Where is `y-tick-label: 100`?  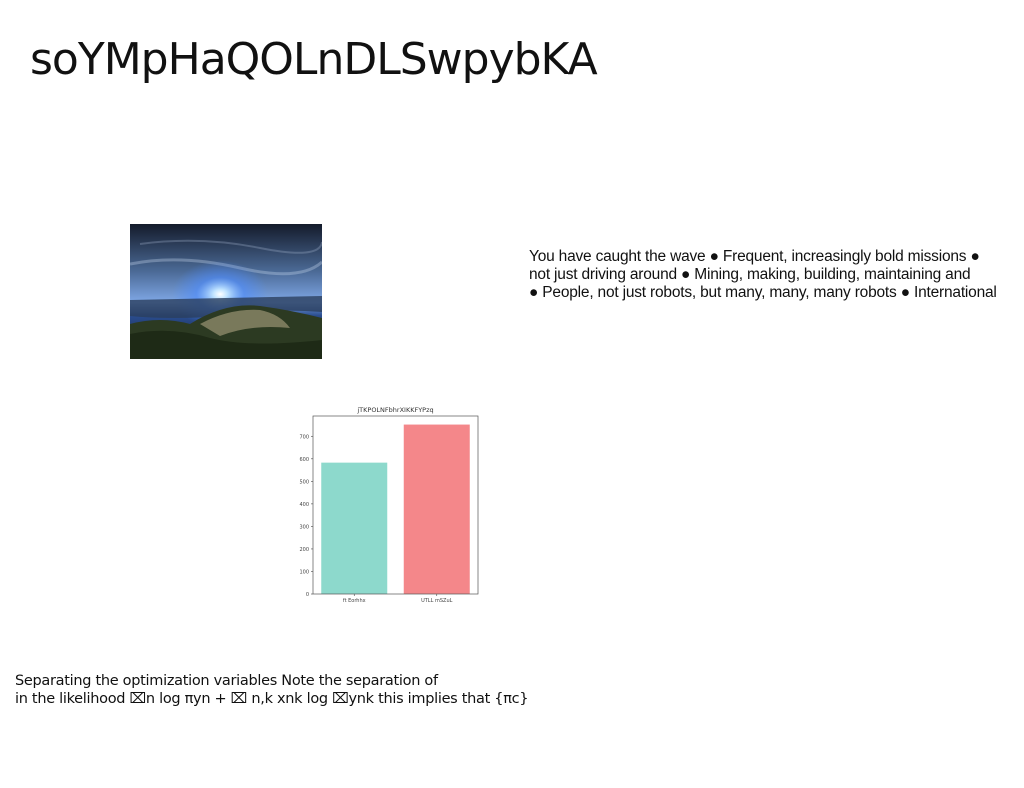 y-tick-label: 100 is located at coordinates (304, 572).